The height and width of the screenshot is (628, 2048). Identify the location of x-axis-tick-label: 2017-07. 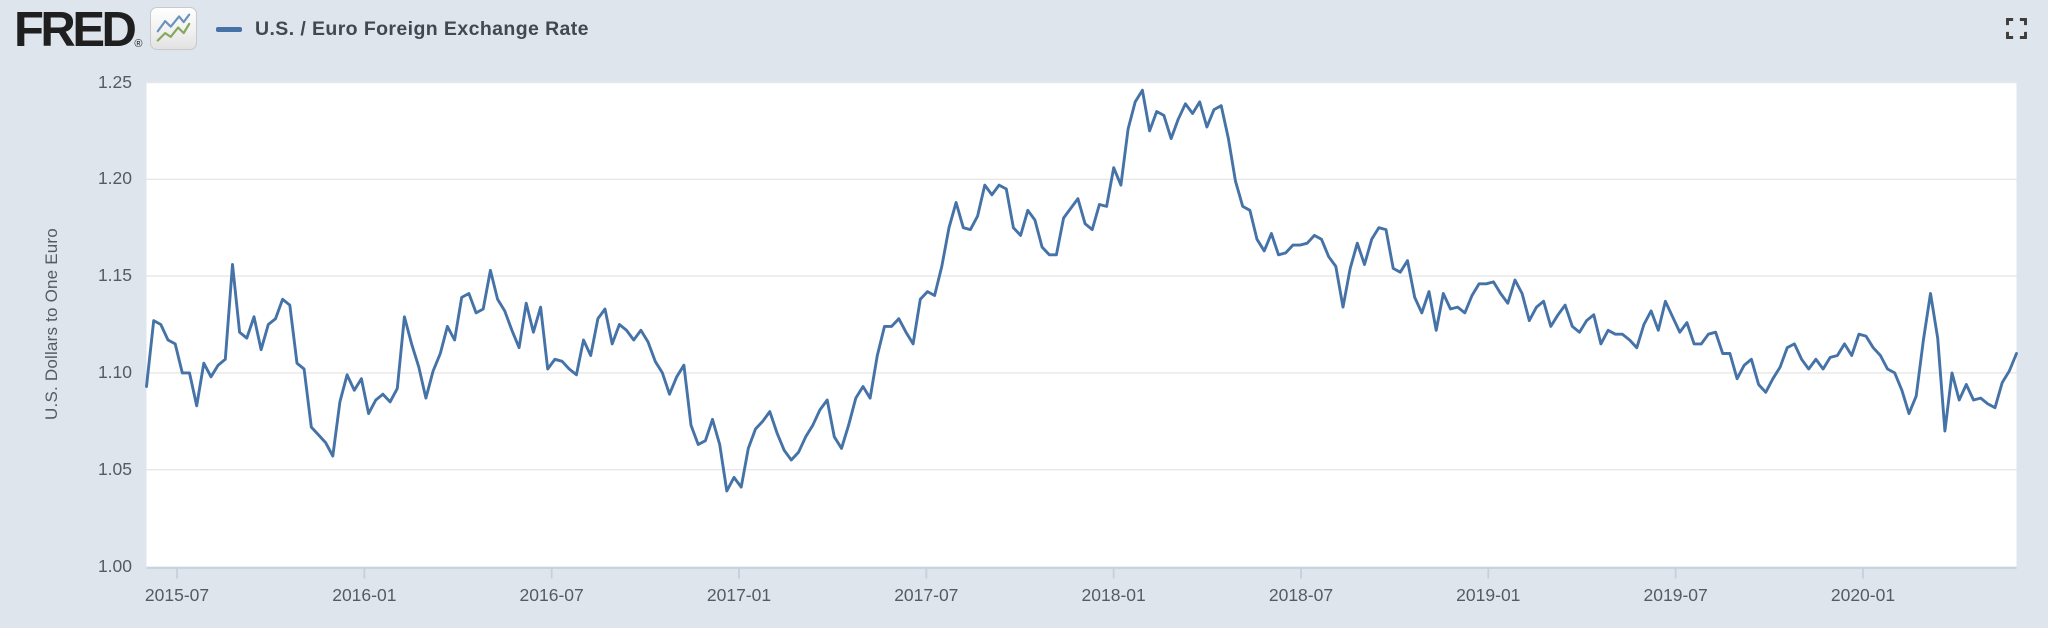
(926, 595).